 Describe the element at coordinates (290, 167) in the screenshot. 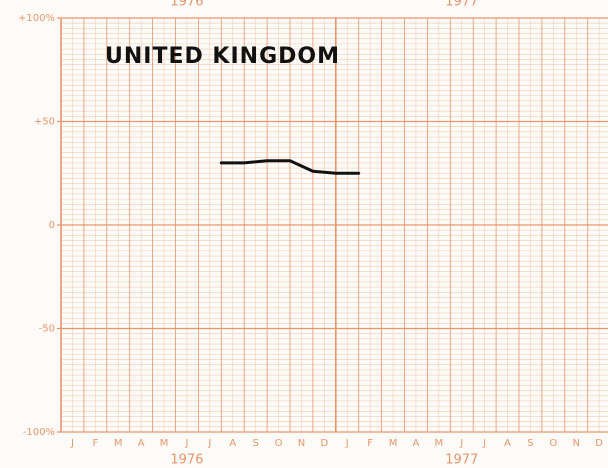

I see `data-line` at that location.